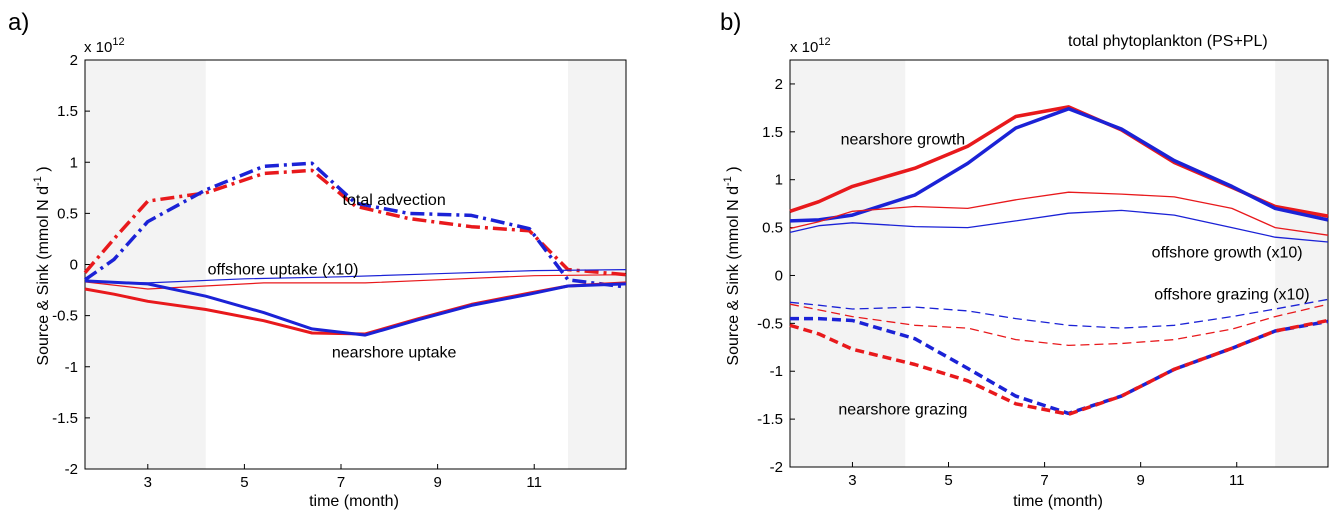 The image size is (1331, 513). What do you see at coordinates (772, 132) in the screenshot?
I see `y-tick-label-b-7: 1.5` at bounding box center [772, 132].